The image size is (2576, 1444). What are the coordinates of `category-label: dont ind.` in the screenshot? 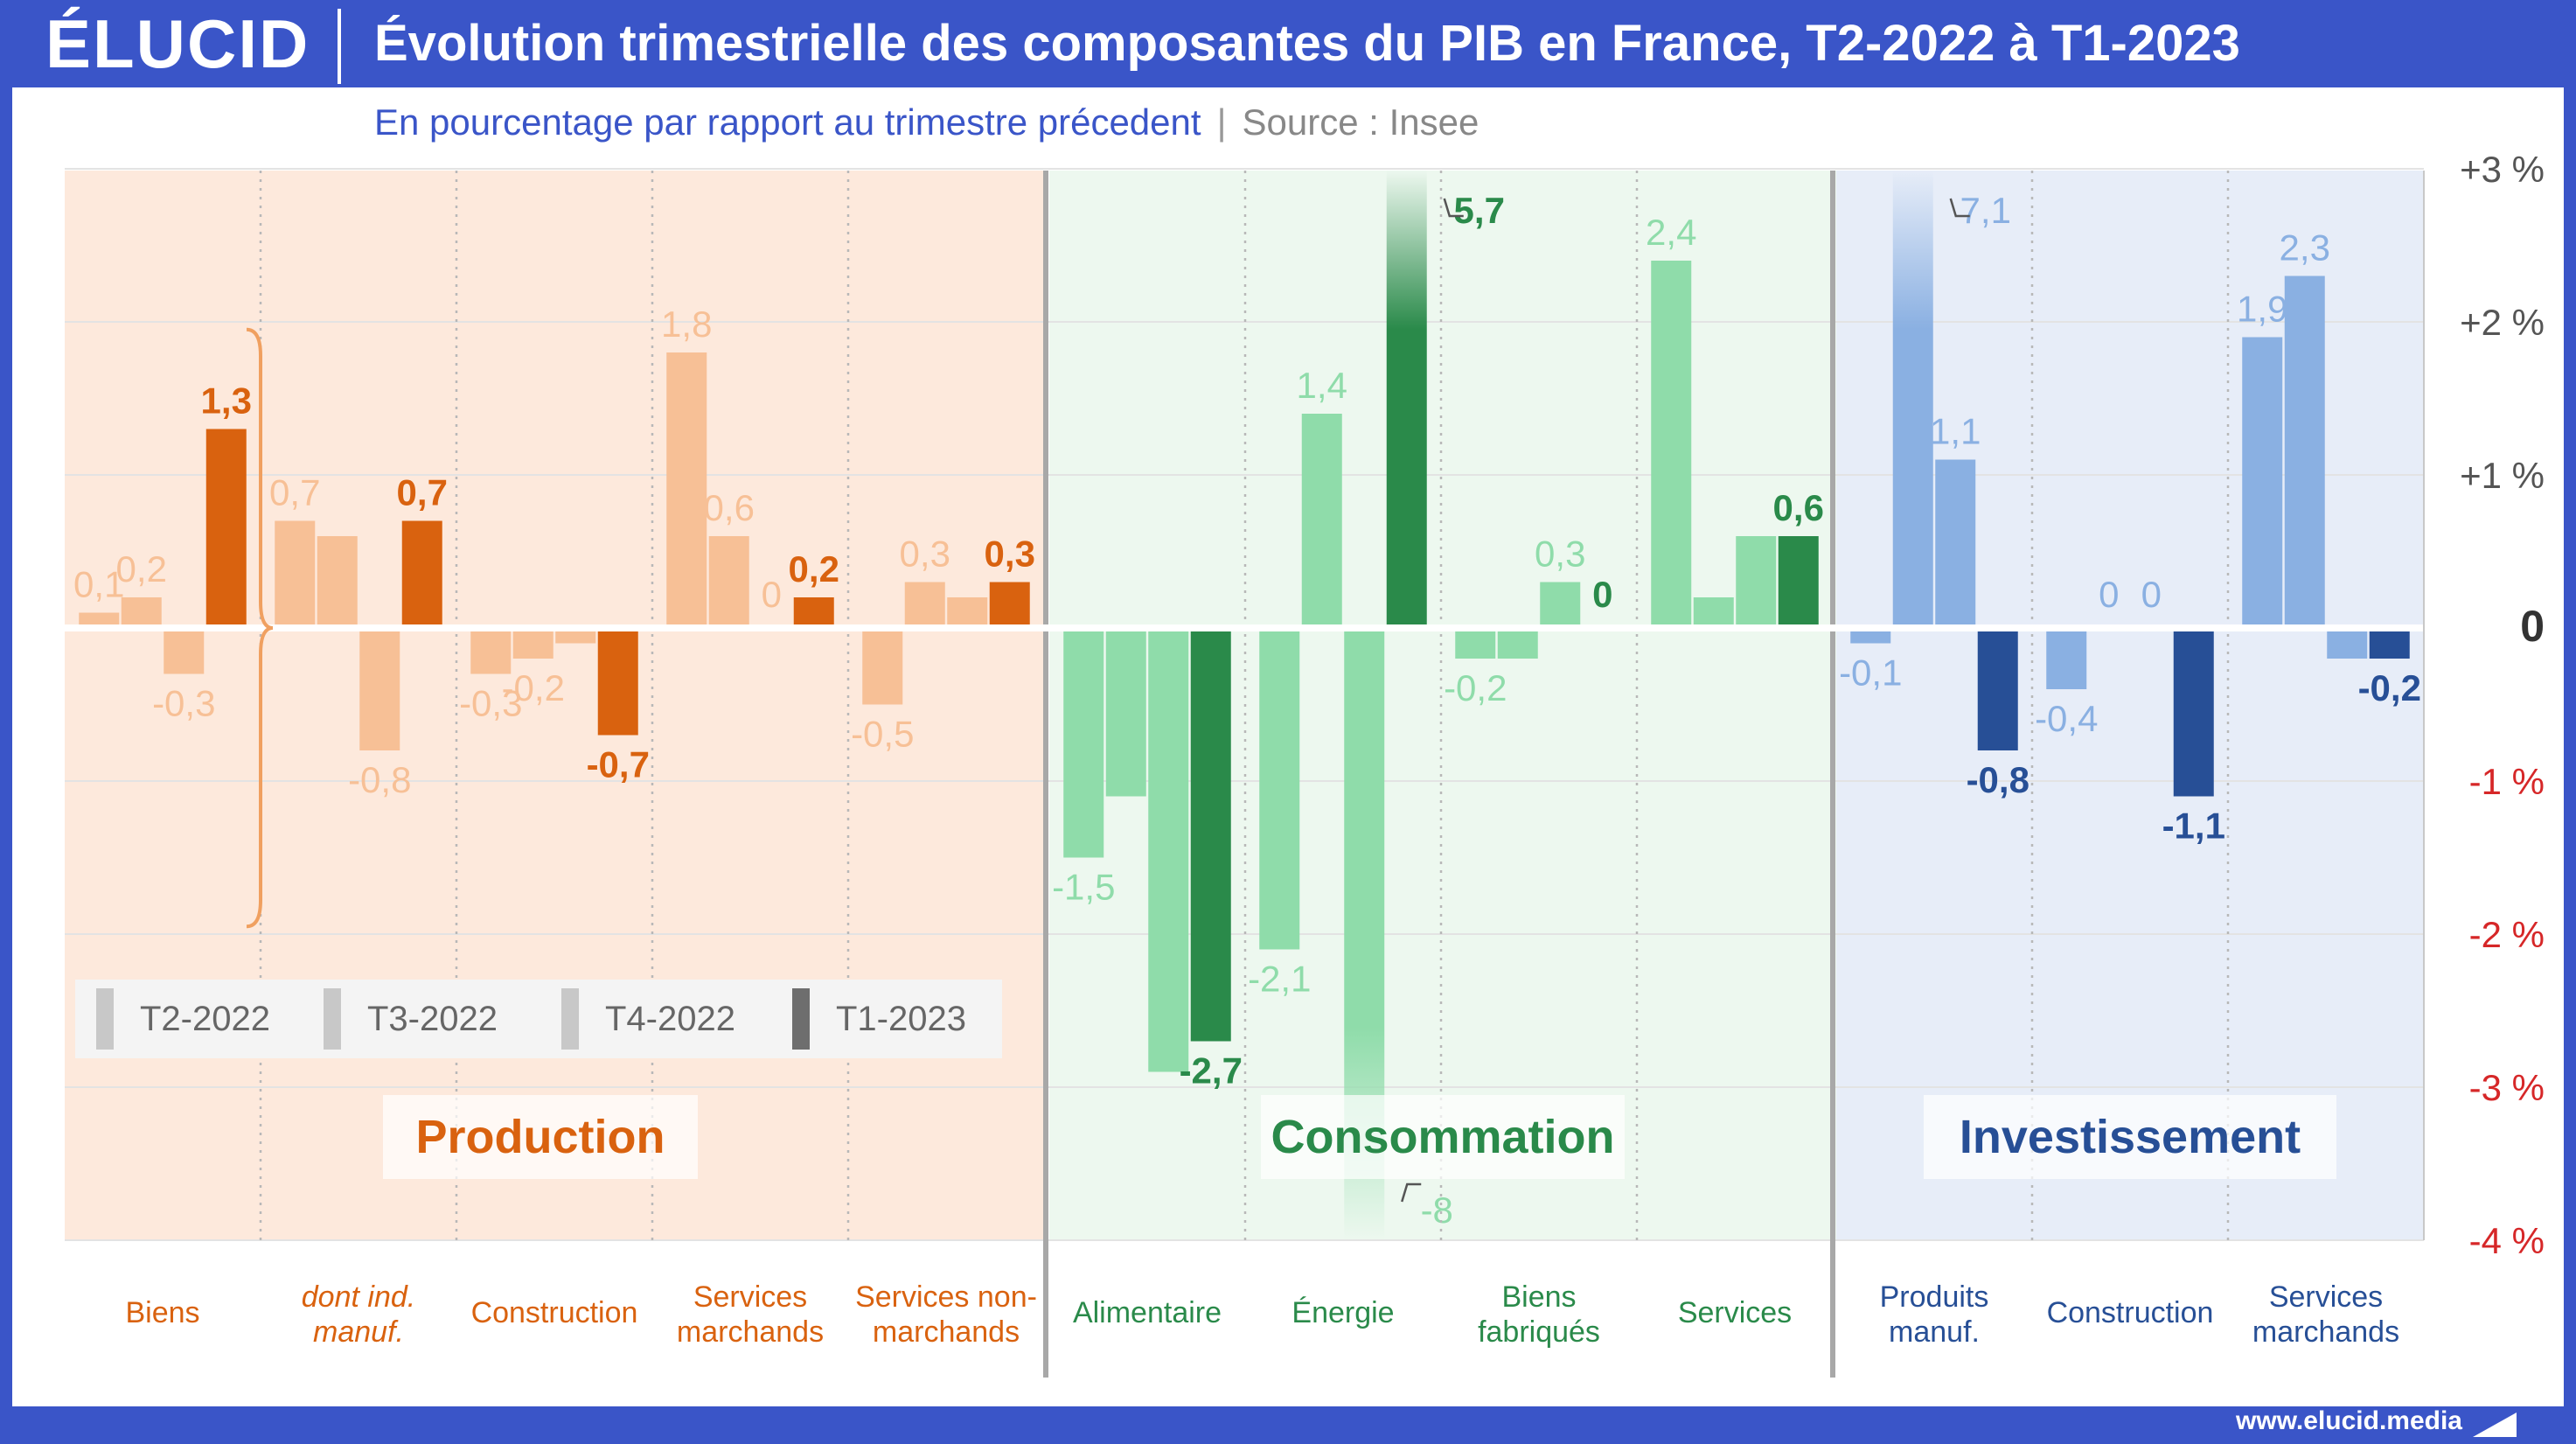 It's located at (358, 1297).